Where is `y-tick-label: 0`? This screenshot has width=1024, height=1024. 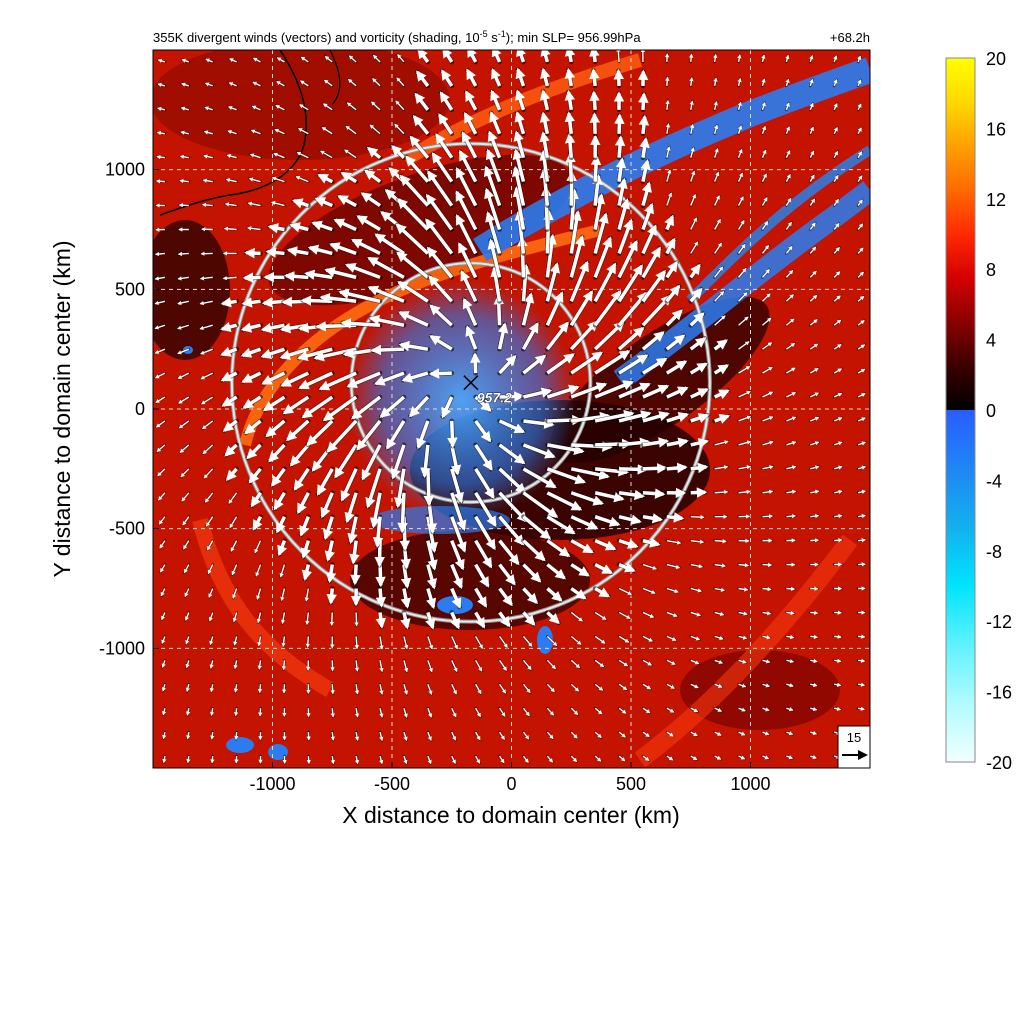 y-tick-label: 0 is located at coordinates (140, 409).